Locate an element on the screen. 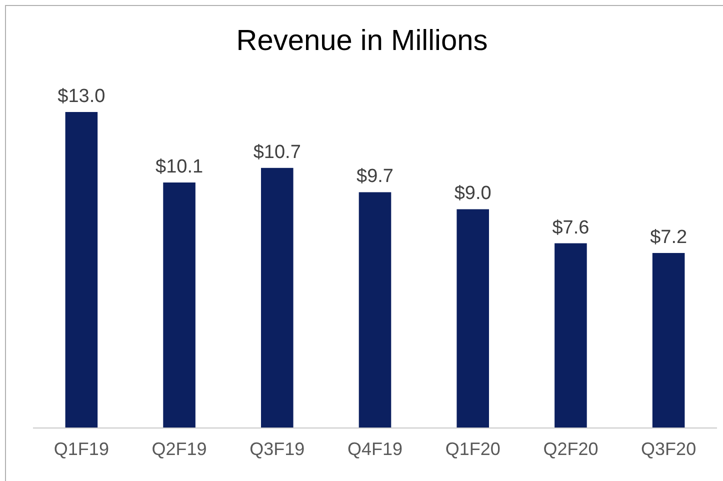  data-label: $9.7 is located at coordinates (375, 177).